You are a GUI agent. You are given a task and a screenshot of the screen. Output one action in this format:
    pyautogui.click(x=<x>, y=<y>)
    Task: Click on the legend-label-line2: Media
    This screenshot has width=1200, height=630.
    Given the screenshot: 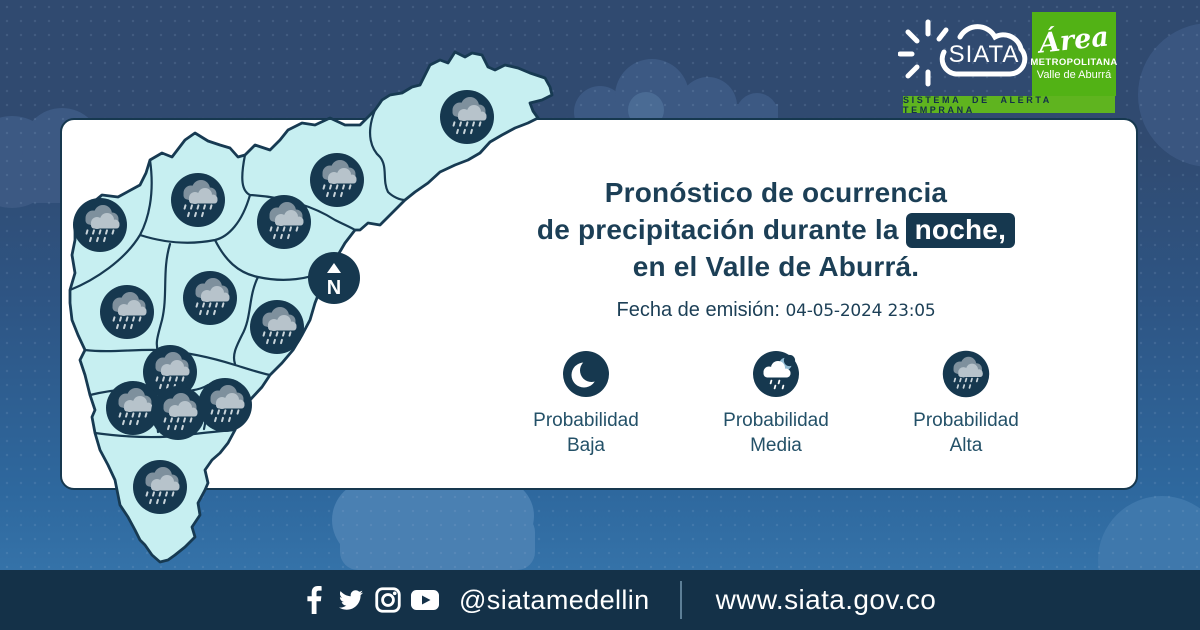 What is the action you would take?
    pyautogui.click(x=776, y=445)
    